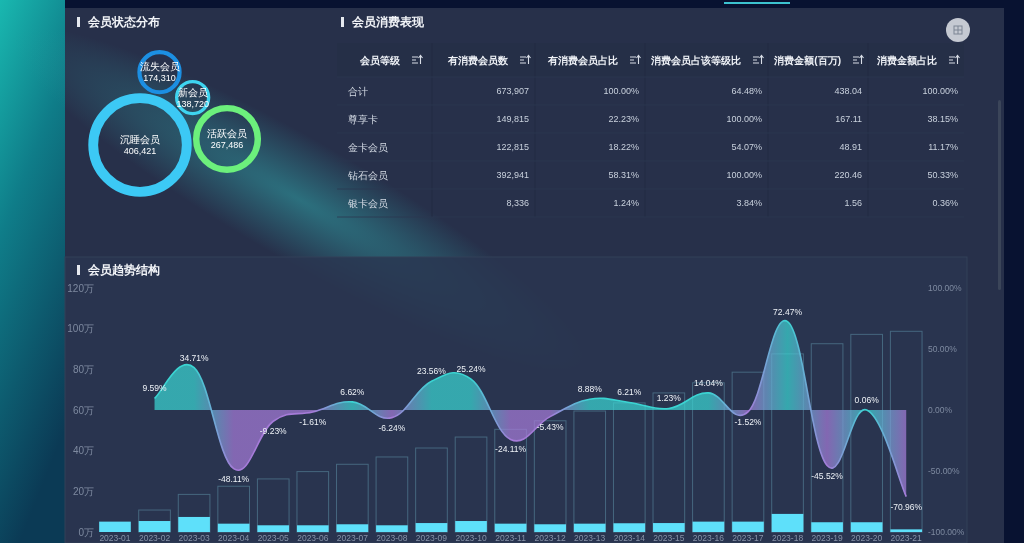 Image resolution: width=1024 pixels, height=543 pixels. What do you see at coordinates (140, 139) in the screenshot?
I see `category-label: 沉睡会员` at bounding box center [140, 139].